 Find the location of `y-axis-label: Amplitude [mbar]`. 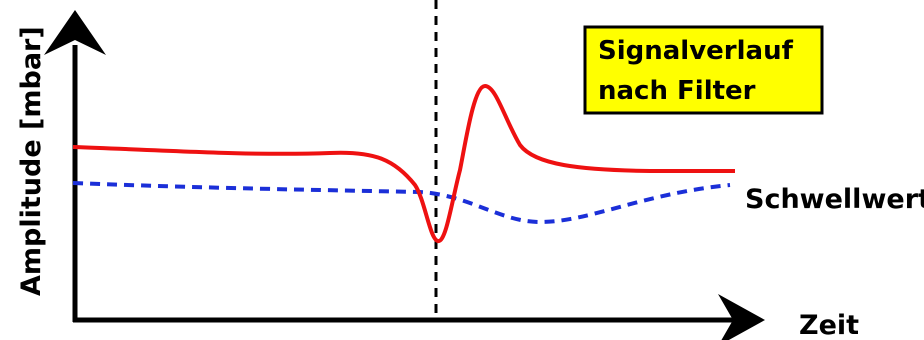

y-axis-label: Amplitude [mbar] is located at coordinates (31, 161).